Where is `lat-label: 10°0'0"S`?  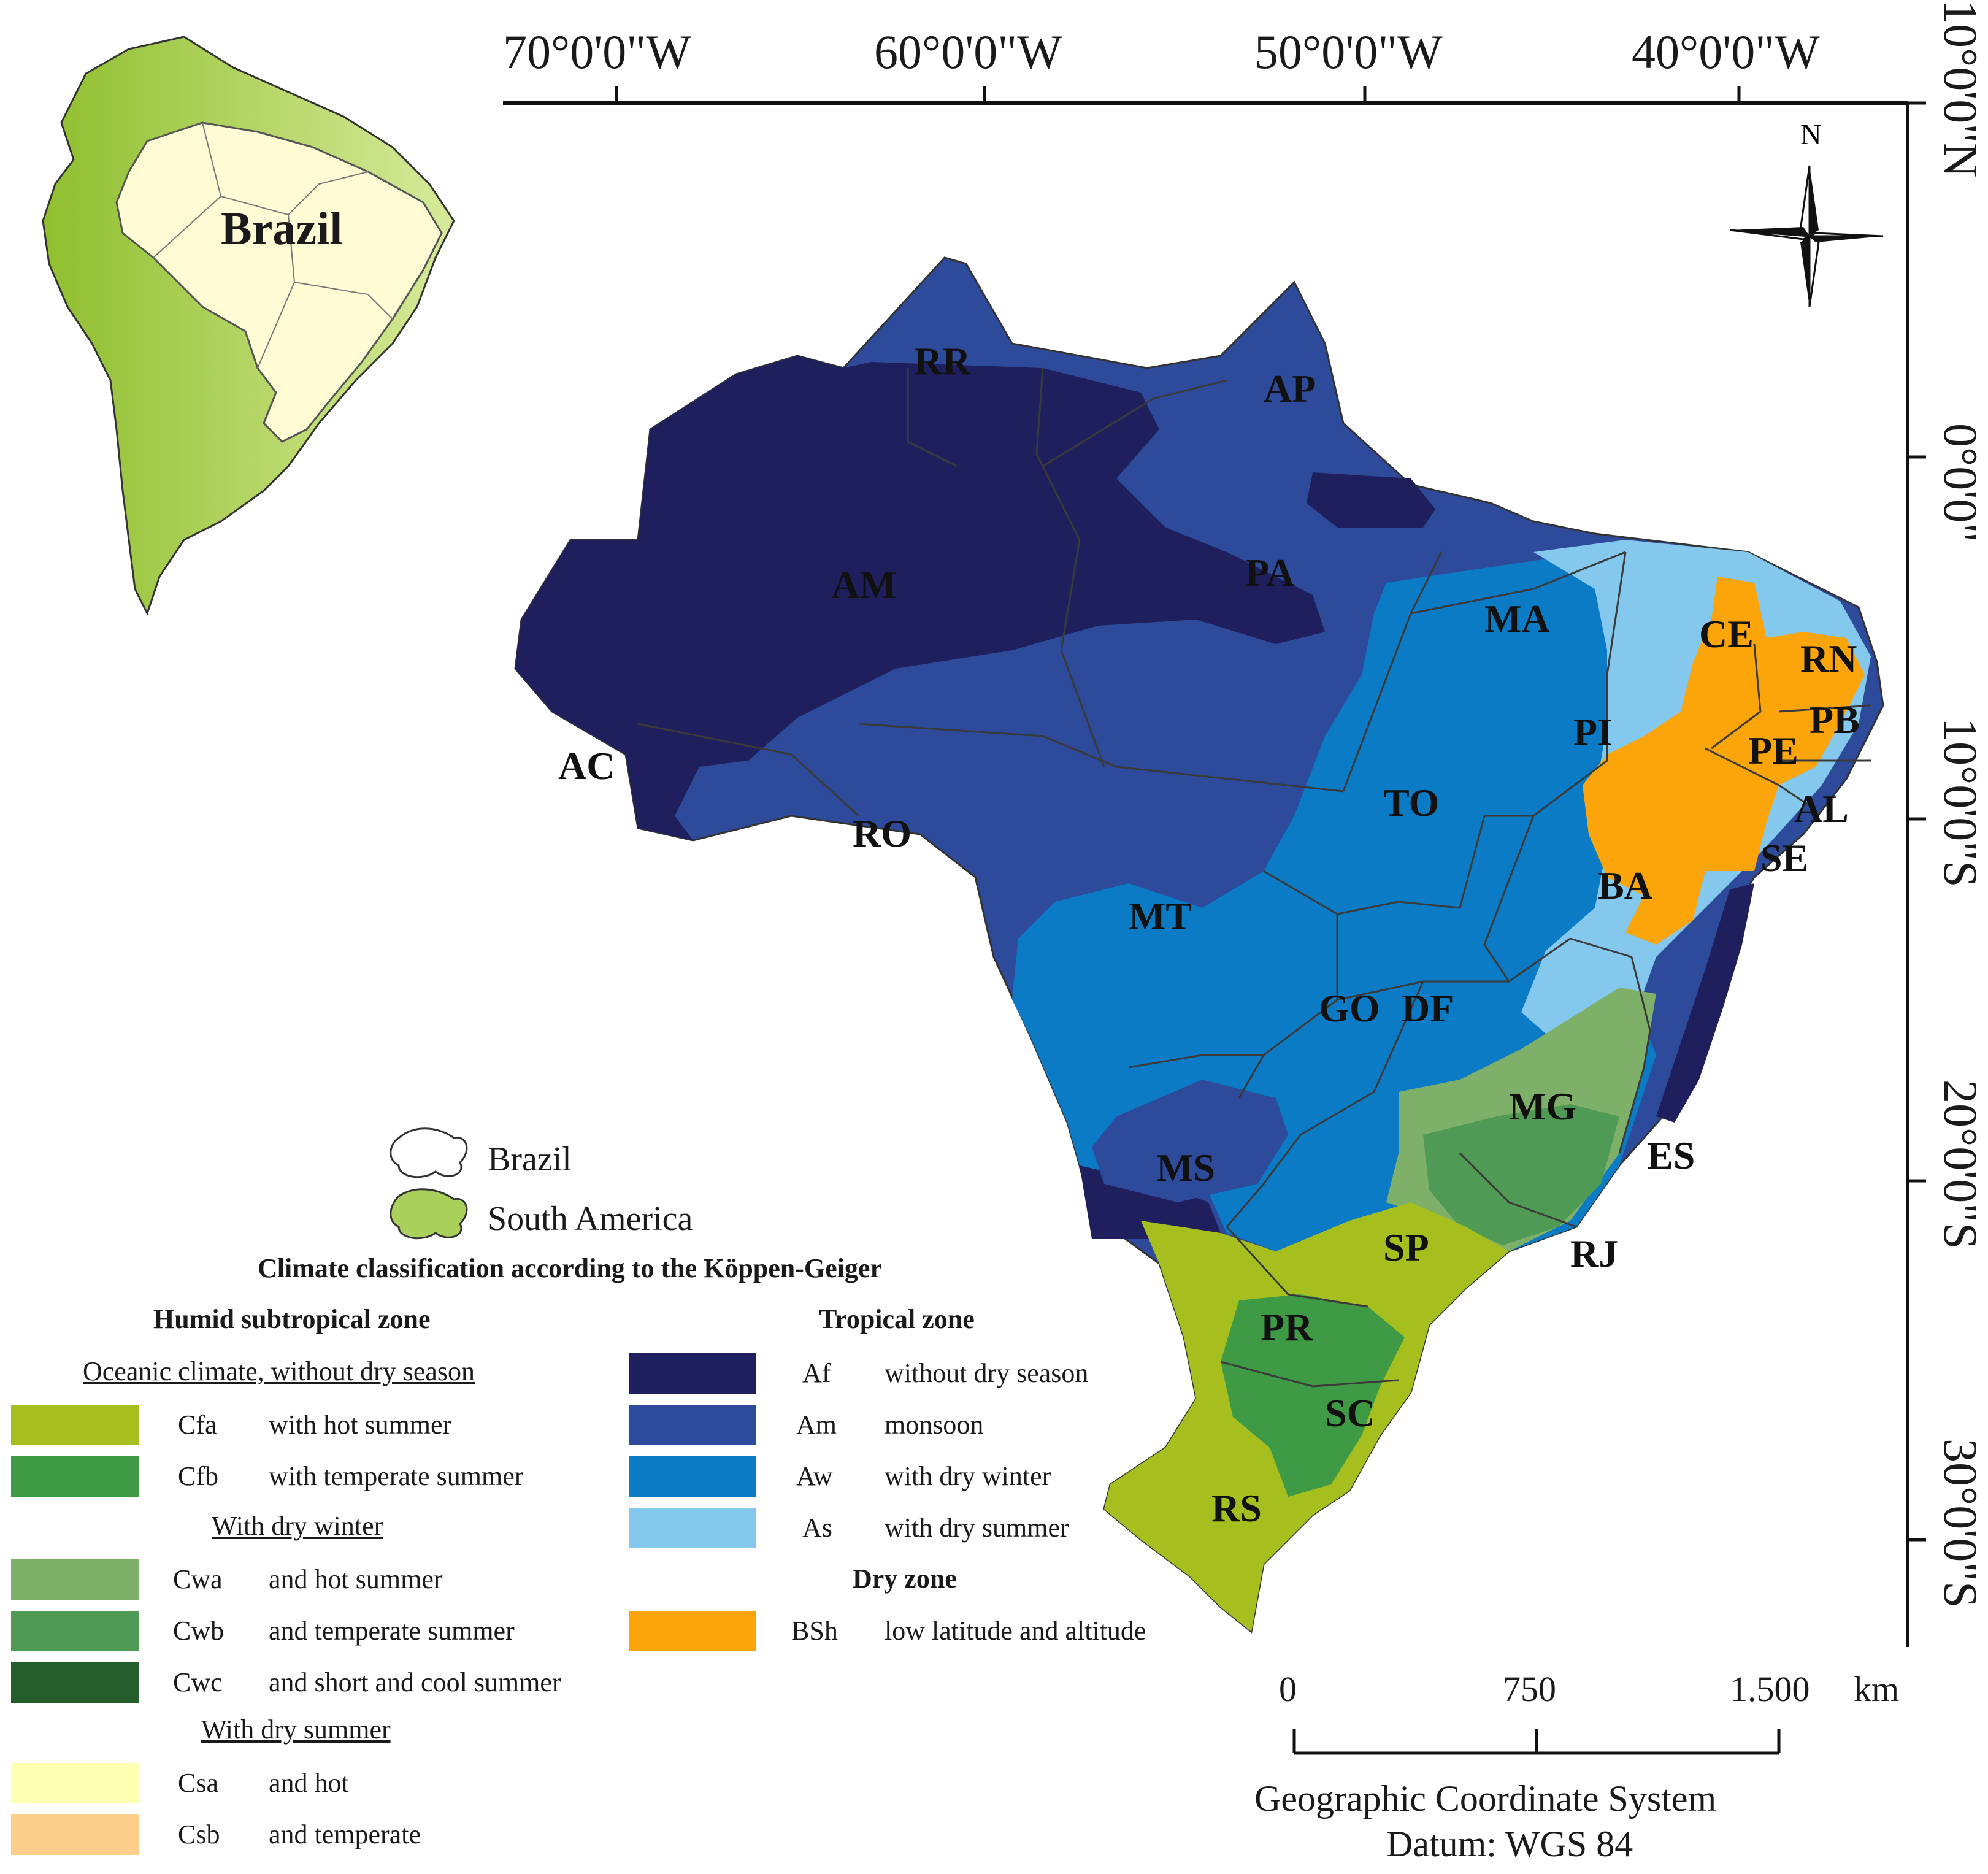 lat-label: 10°0'0"S is located at coordinates (1960, 803).